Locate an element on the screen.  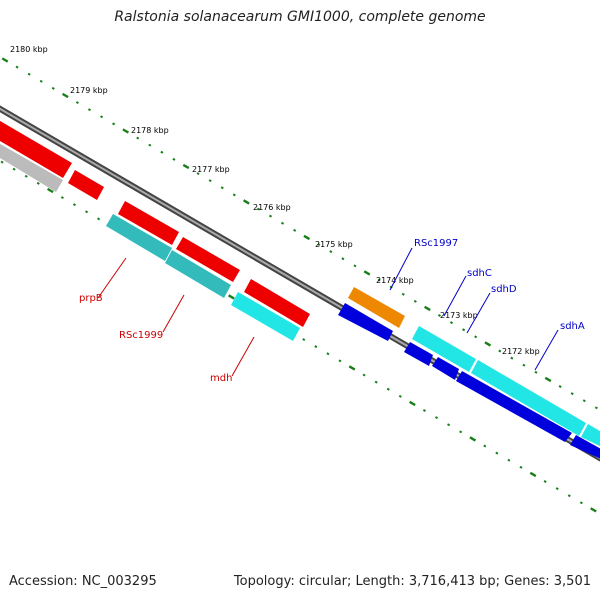
gene-label-sdhc: sdhC is located at coordinates (479, 273).